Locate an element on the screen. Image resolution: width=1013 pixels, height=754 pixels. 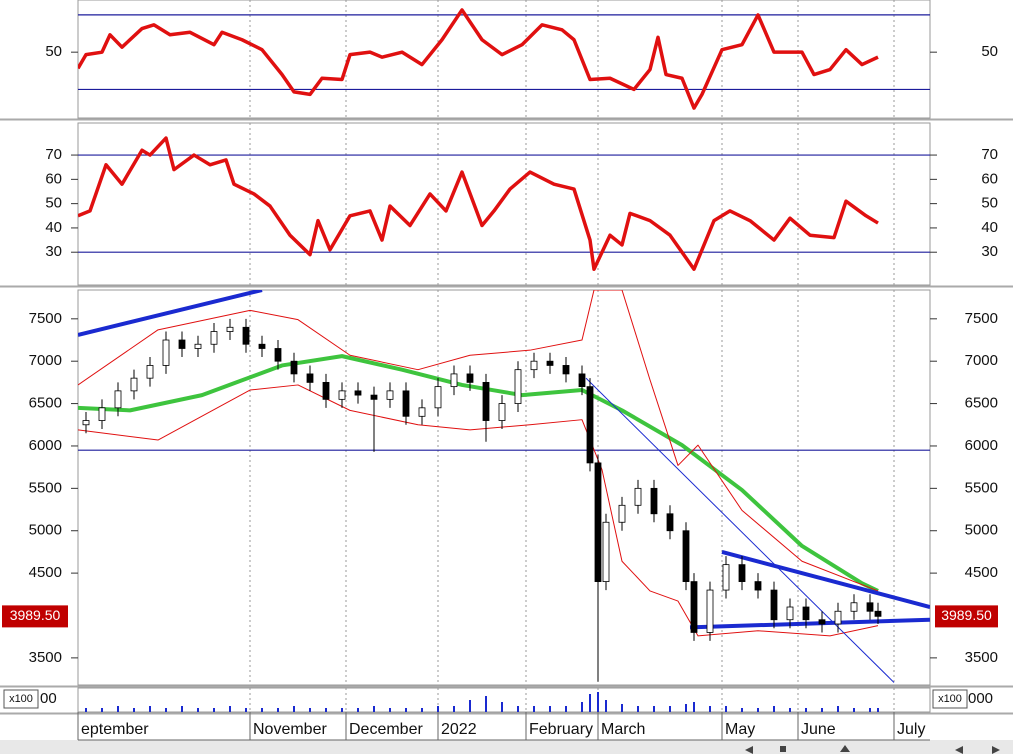
y-tick-label-right: 3500 is located at coordinates (981, 657).